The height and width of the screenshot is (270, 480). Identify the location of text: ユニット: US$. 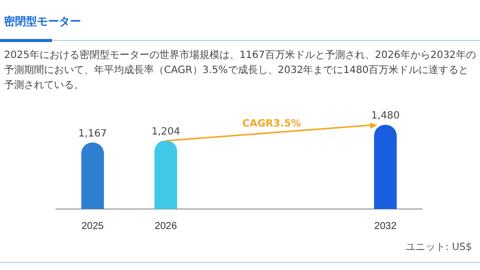
(438, 247).